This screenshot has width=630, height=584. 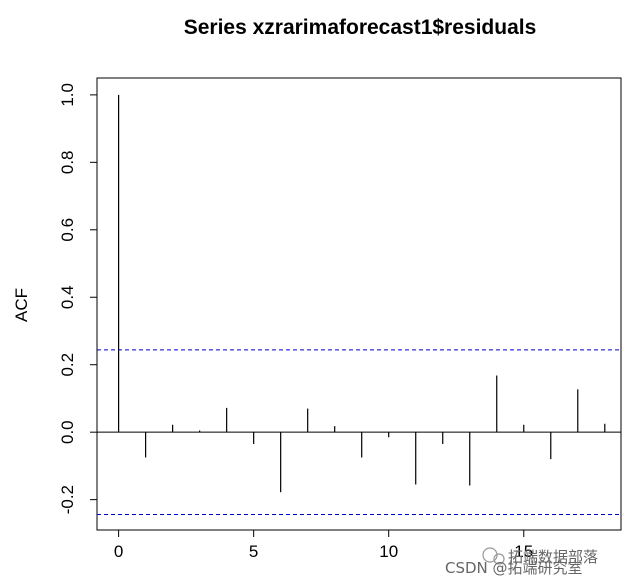 I want to click on y-axis: -0.2 0.0 0.2 0.4 0.6 0.8 1.0, so click(x=78, y=298).